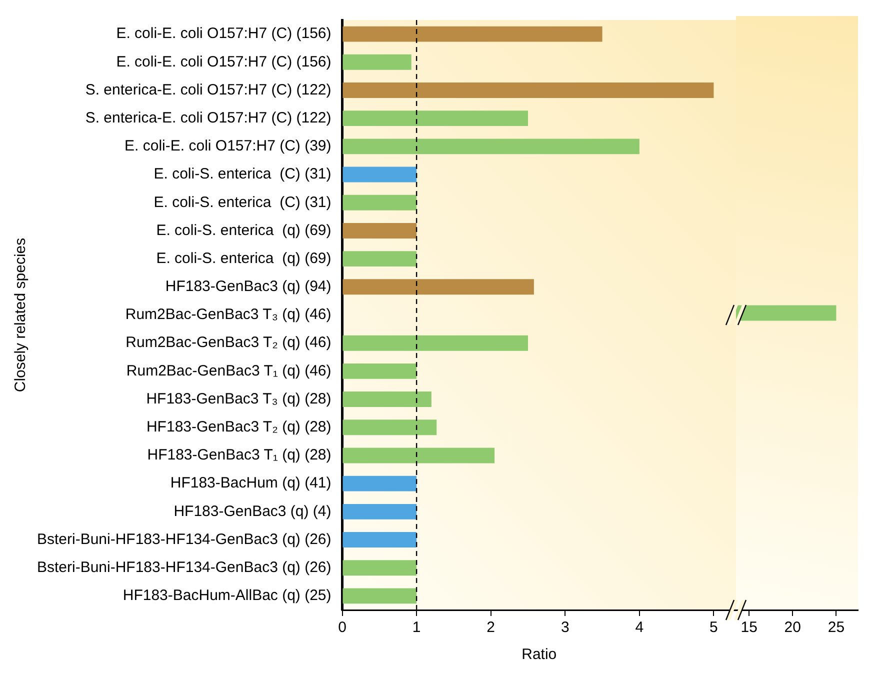  I want to click on x-axis-title: Ratio, so click(539, 655).